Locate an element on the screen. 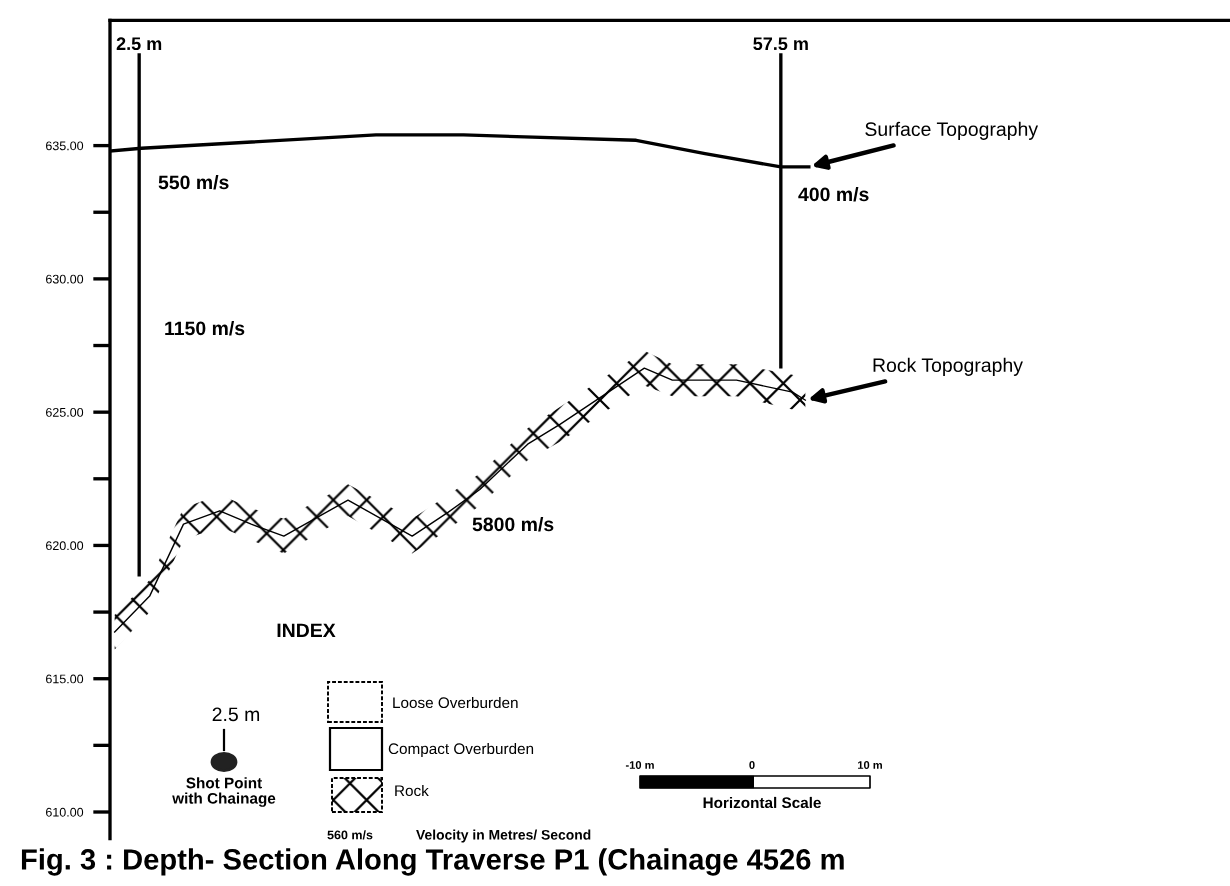 The image size is (1230, 886). annotation: Surface Topography is located at coordinates (952, 130).